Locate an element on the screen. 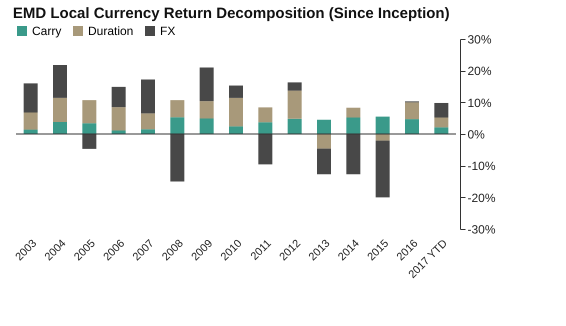 This screenshot has width=566, height=326. y-tick-label: 10% is located at coordinates (480, 103).